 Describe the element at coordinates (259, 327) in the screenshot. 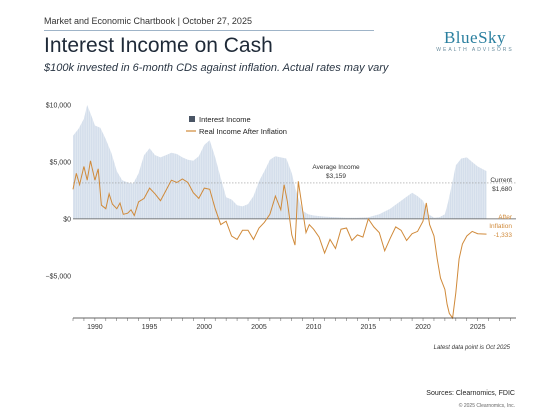

I see `x-tick-label: 2005` at that location.